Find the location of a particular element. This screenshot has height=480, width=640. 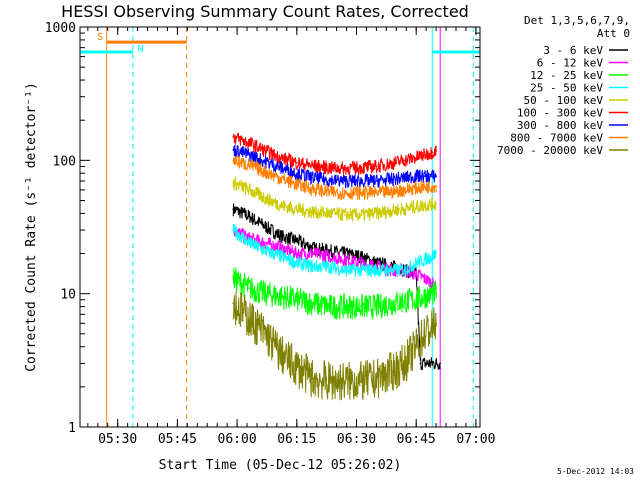

y-tick-label-0: 1 is located at coordinates (72, 428).